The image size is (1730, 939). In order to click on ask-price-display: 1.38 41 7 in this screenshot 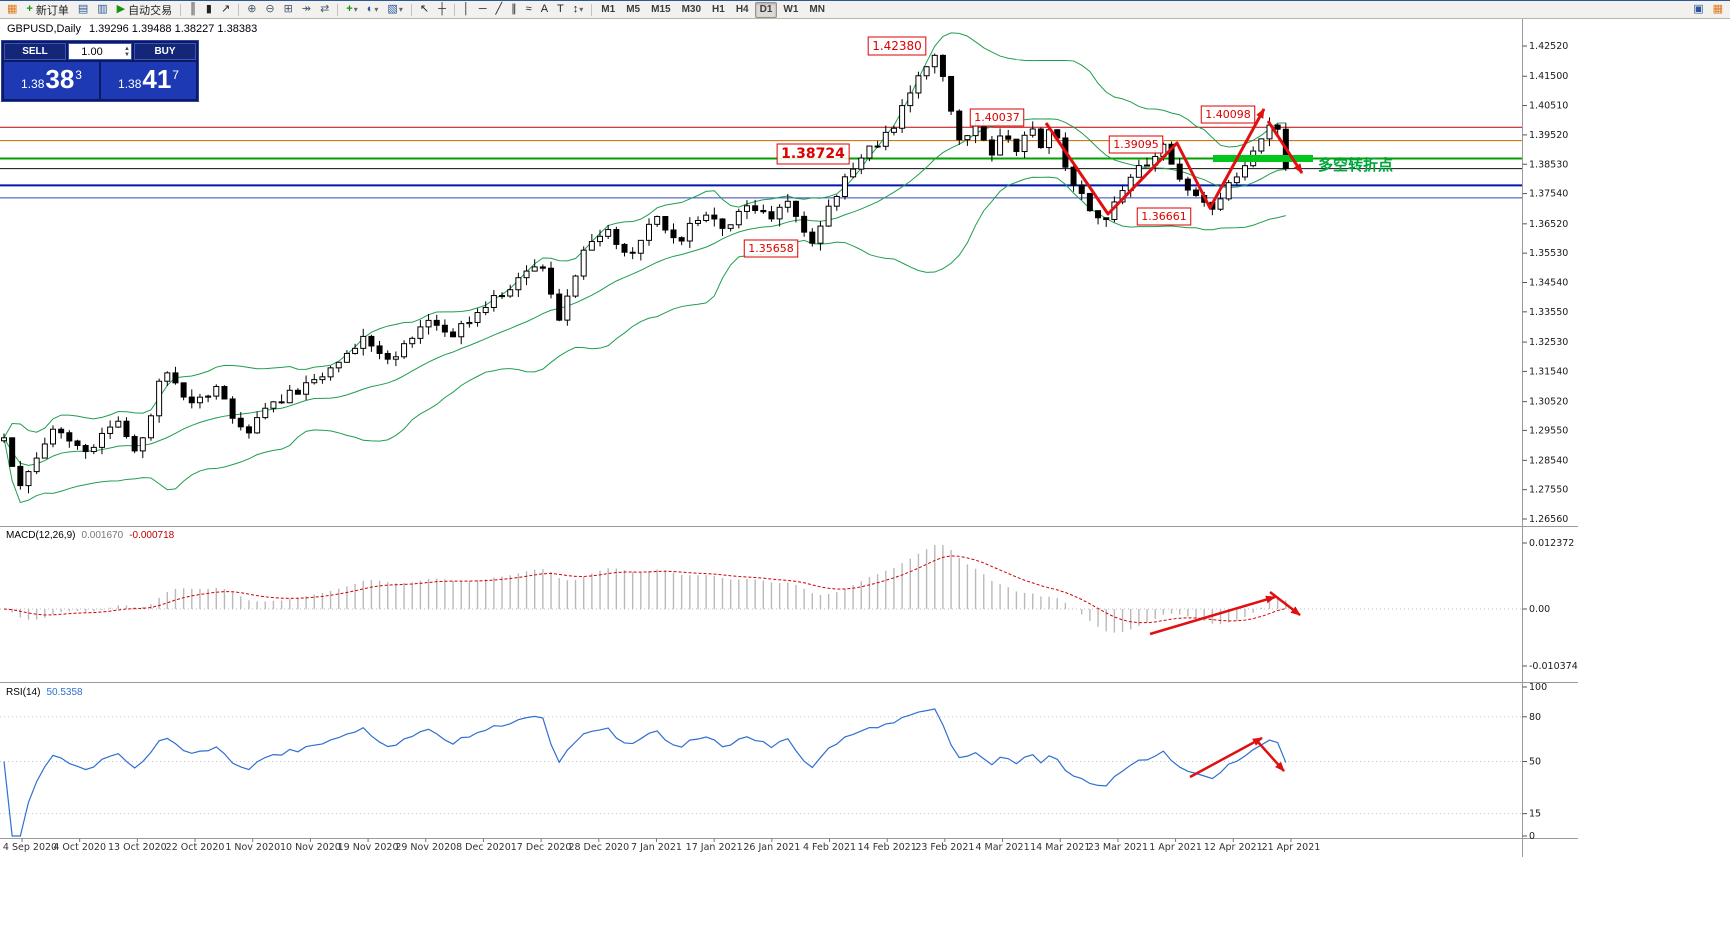, I will do `click(148, 80)`.